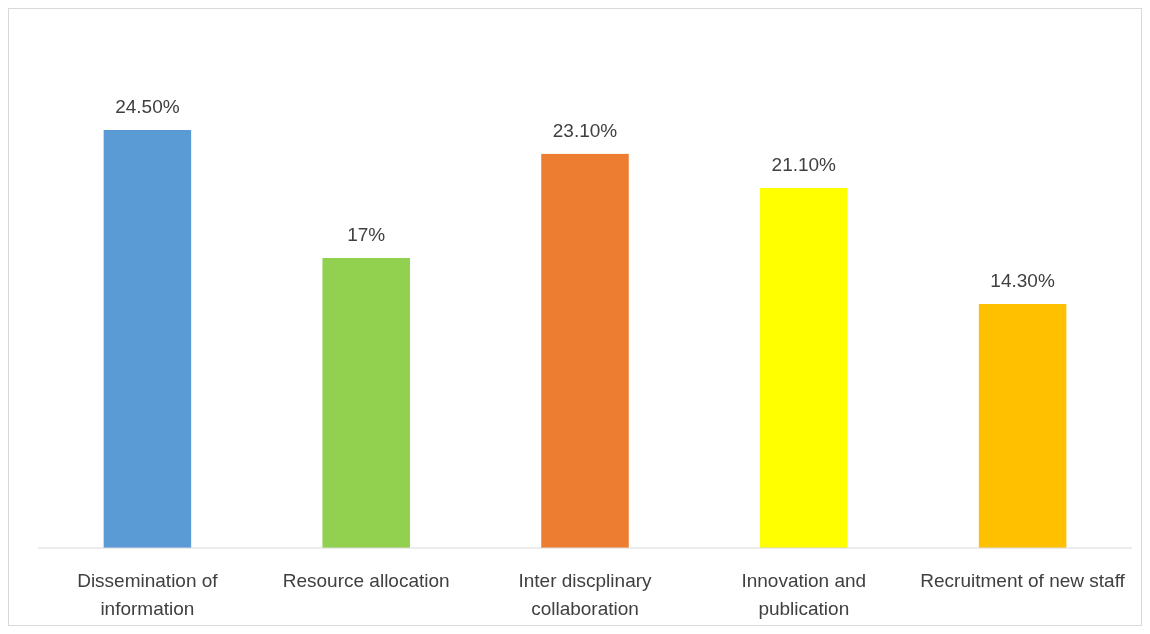 The width and height of the screenshot is (1150, 634). I want to click on data-label: 24.50%, so click(147, 106).